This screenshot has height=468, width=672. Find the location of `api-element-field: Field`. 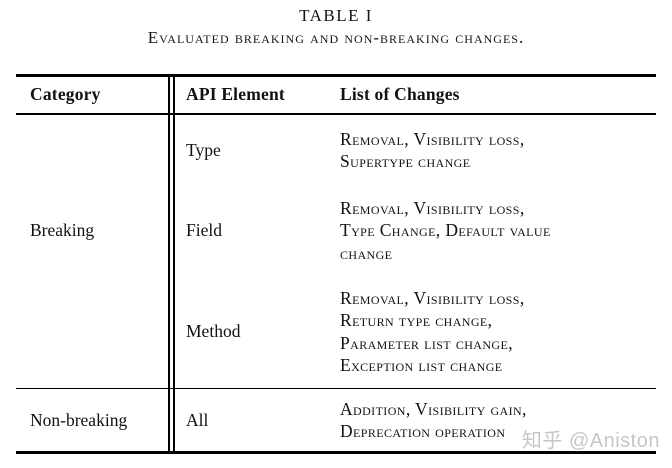

api-element-field: Field is located at coordinates (254, 230).